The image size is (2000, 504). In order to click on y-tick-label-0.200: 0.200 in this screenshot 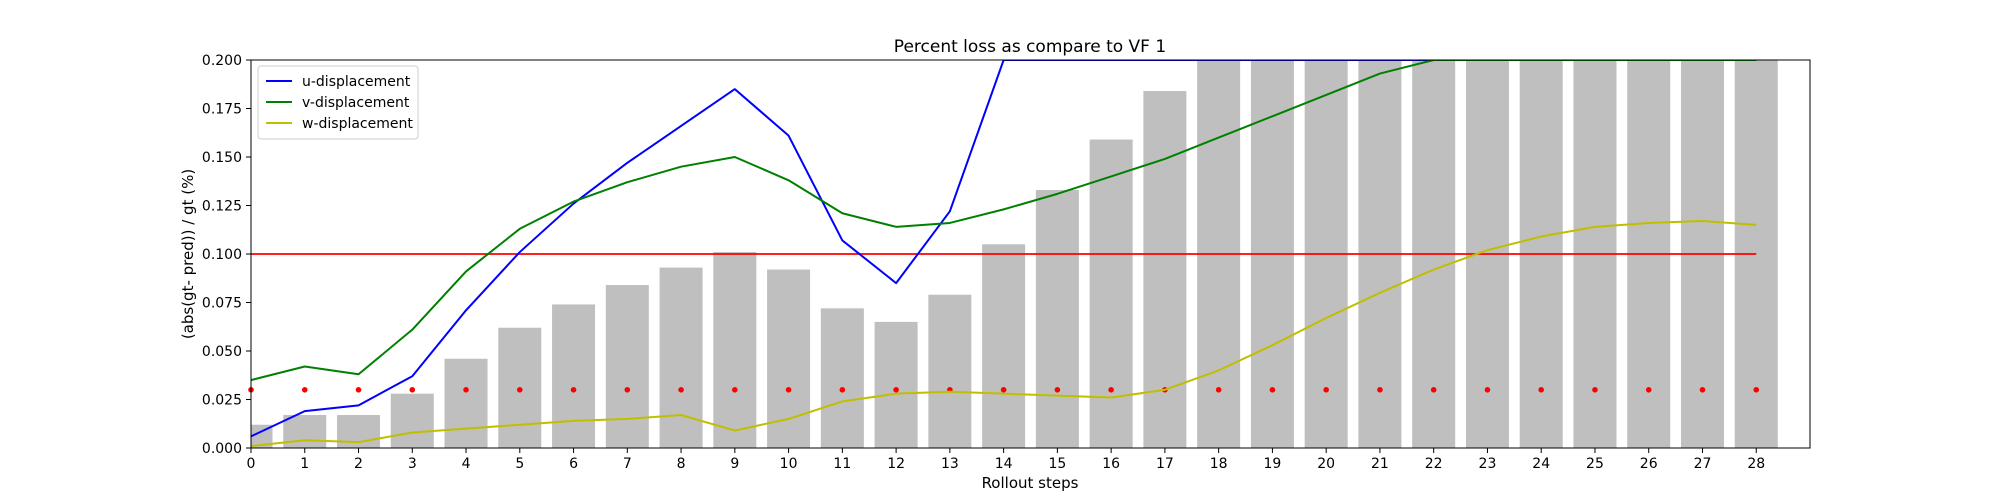, I will do `click(222, 61)`.